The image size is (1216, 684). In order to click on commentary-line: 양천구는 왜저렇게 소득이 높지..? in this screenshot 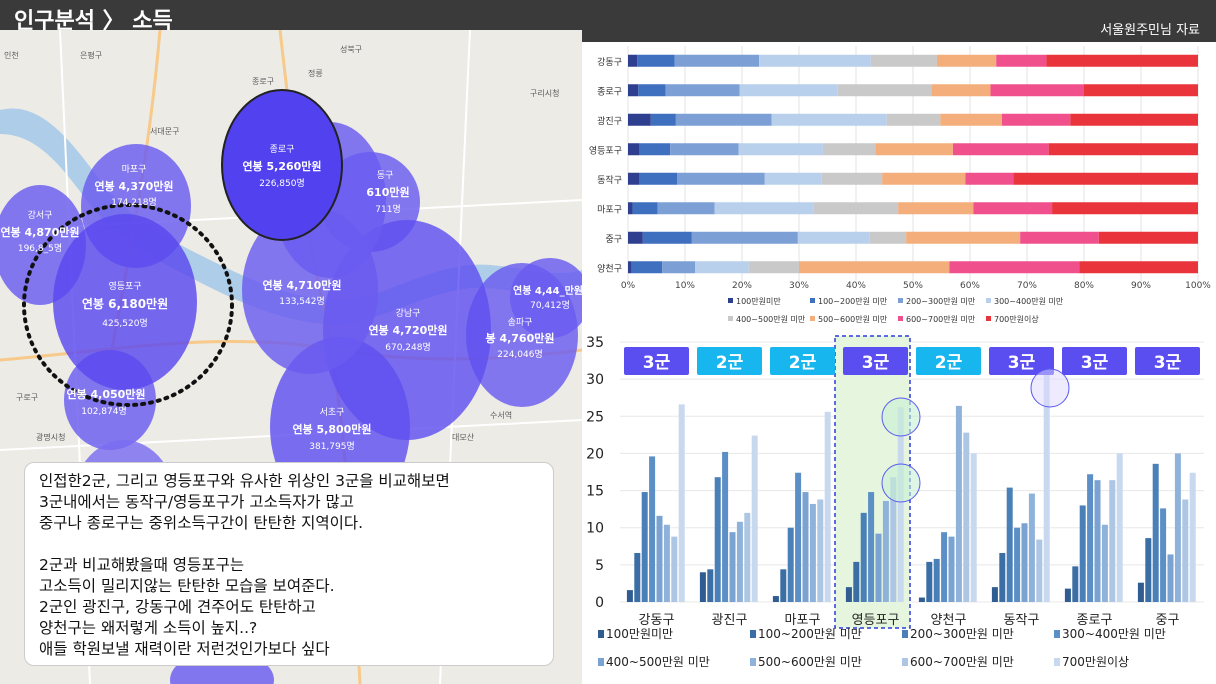, I will do `click(148, 628)`.